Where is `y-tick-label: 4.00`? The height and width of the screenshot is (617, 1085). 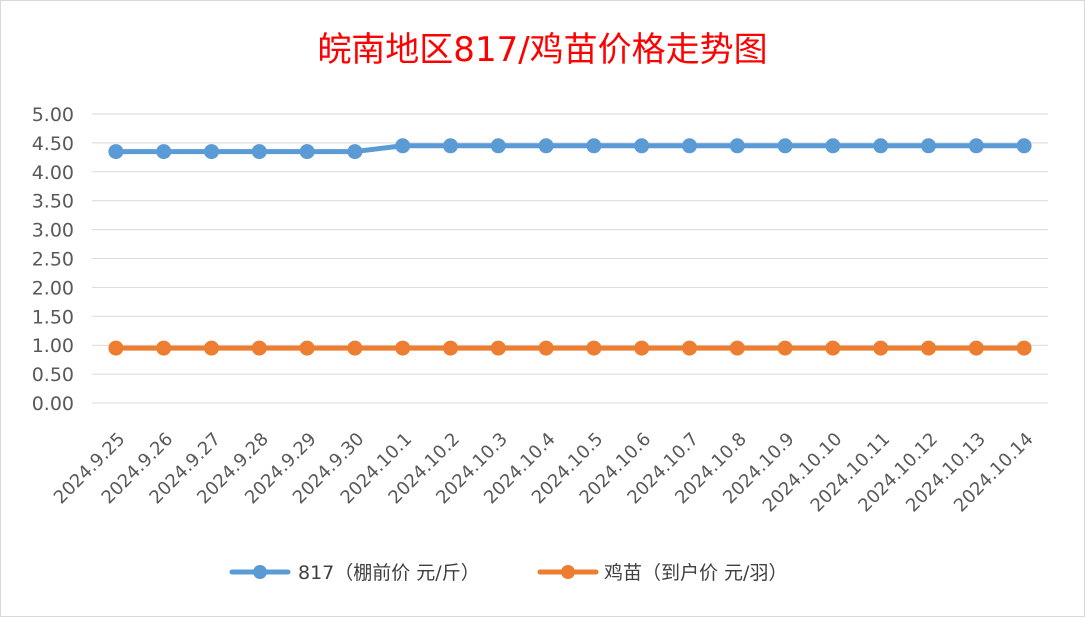
y-tick-label: 4.00 is located at coordinates (53, 173).